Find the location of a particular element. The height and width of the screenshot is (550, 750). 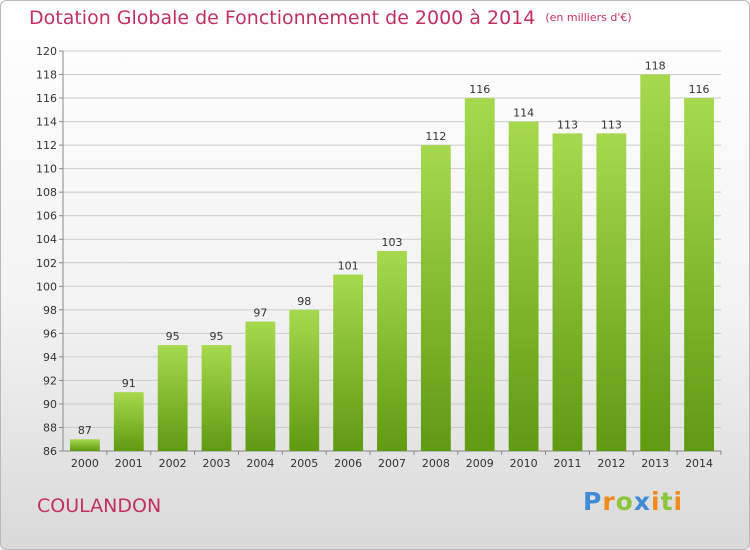

data-label: 118 is located at coordinates (655, 66).